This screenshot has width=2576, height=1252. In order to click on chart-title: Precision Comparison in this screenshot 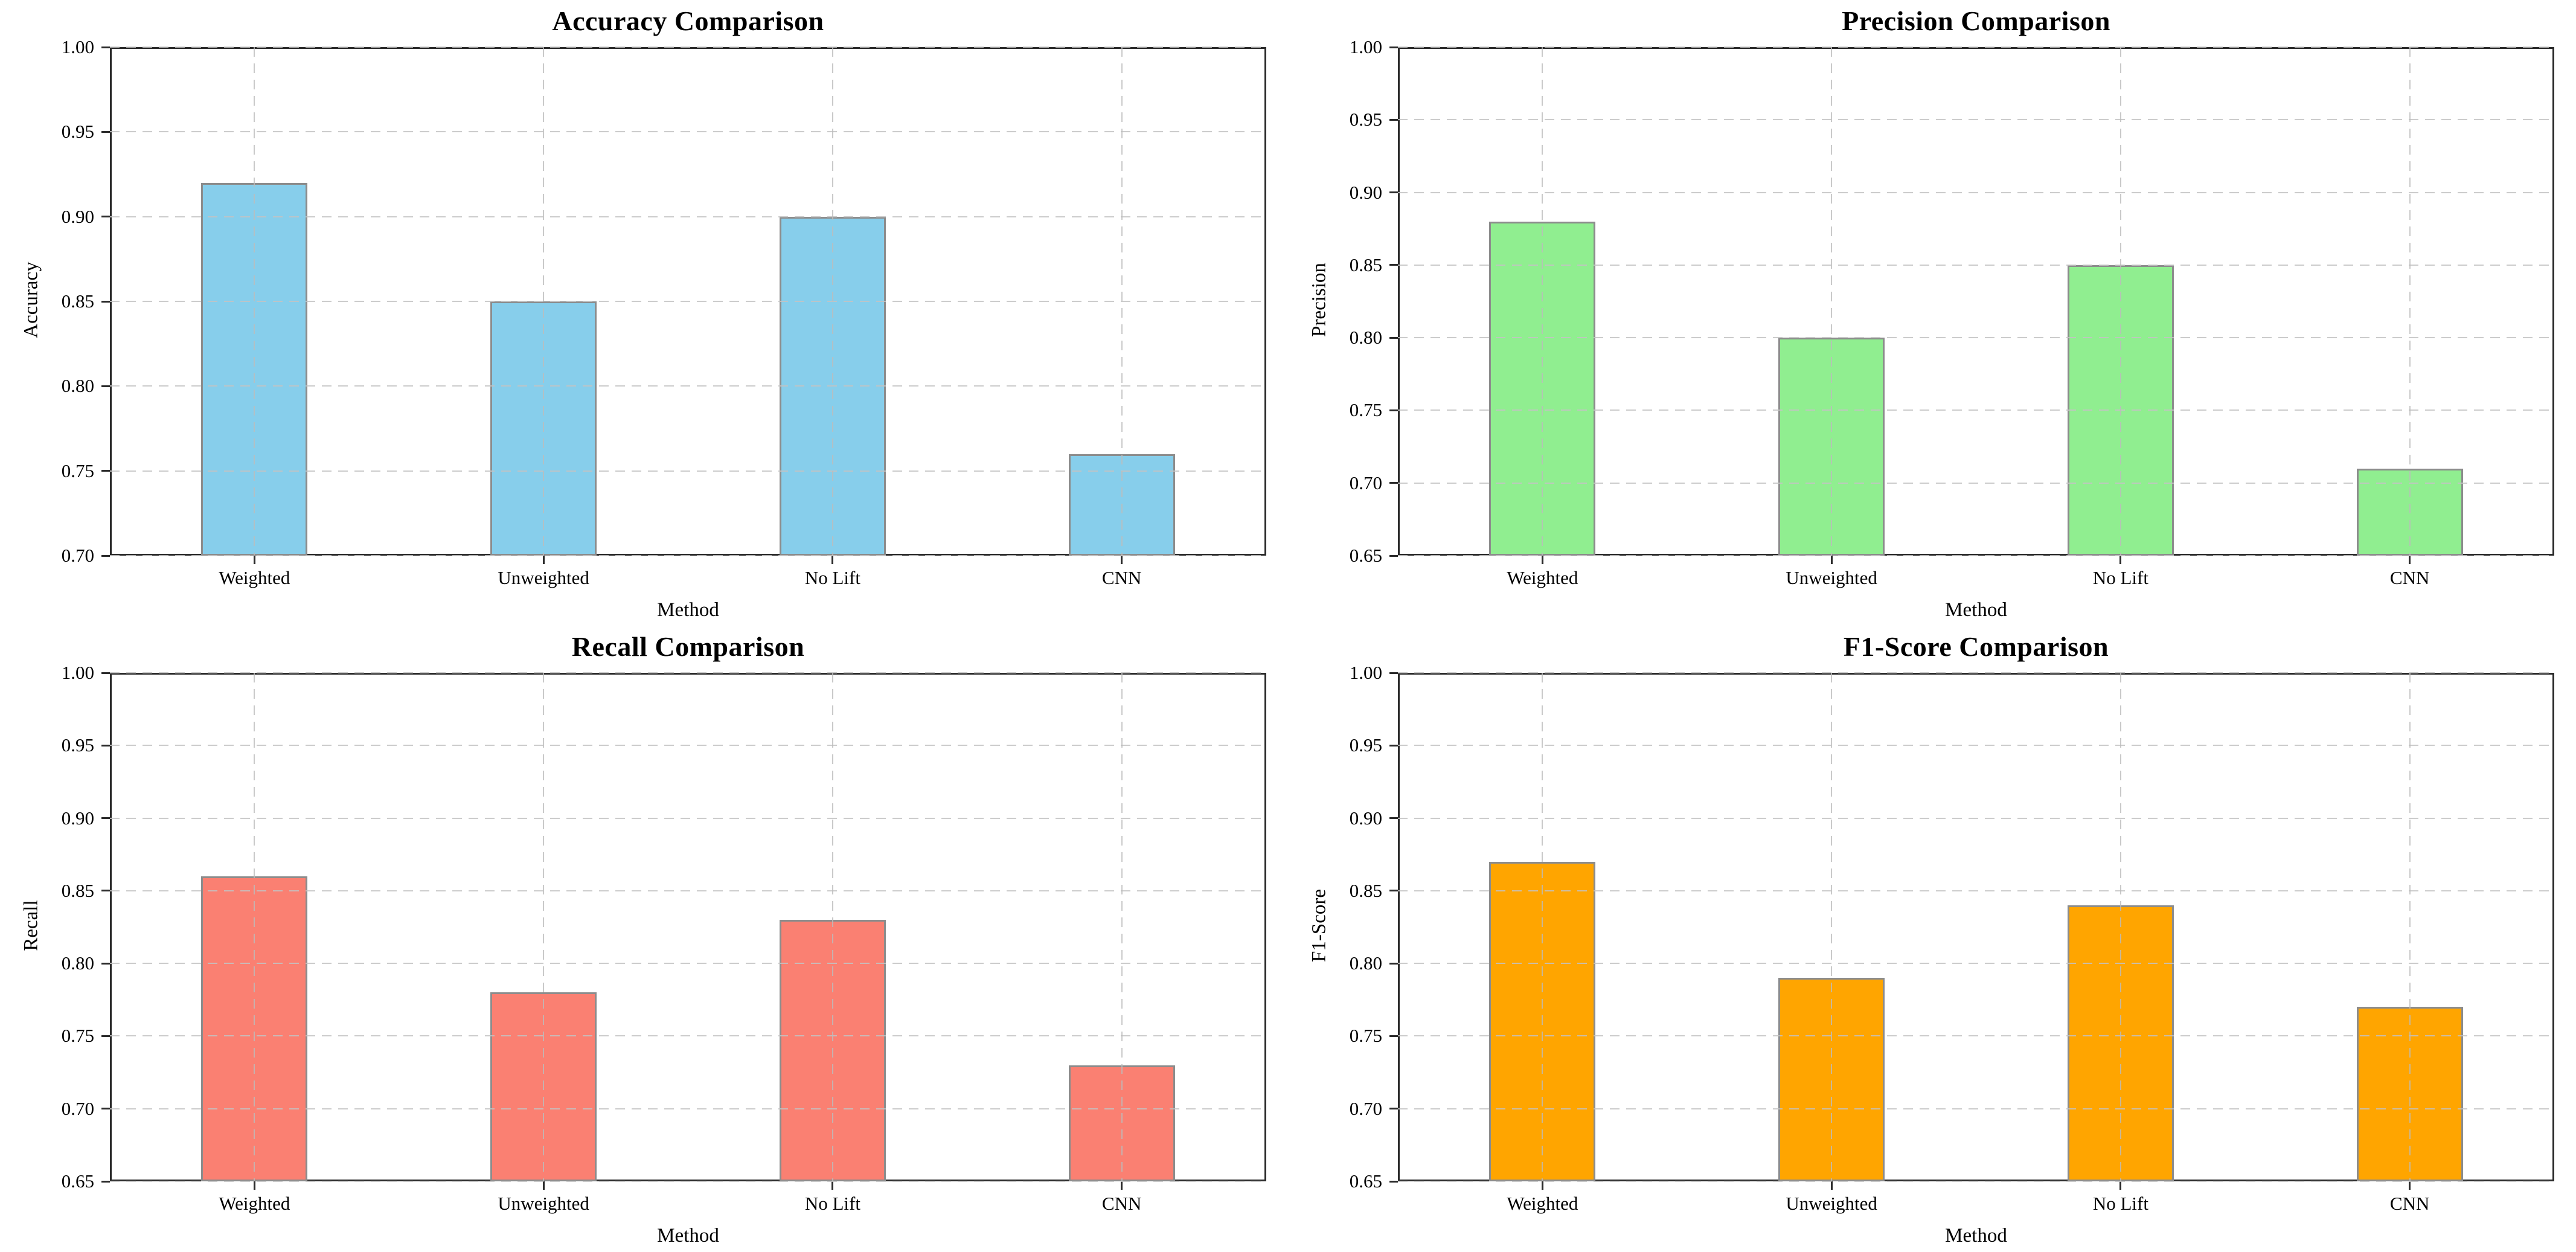, I will do `click(1976, 21)`.